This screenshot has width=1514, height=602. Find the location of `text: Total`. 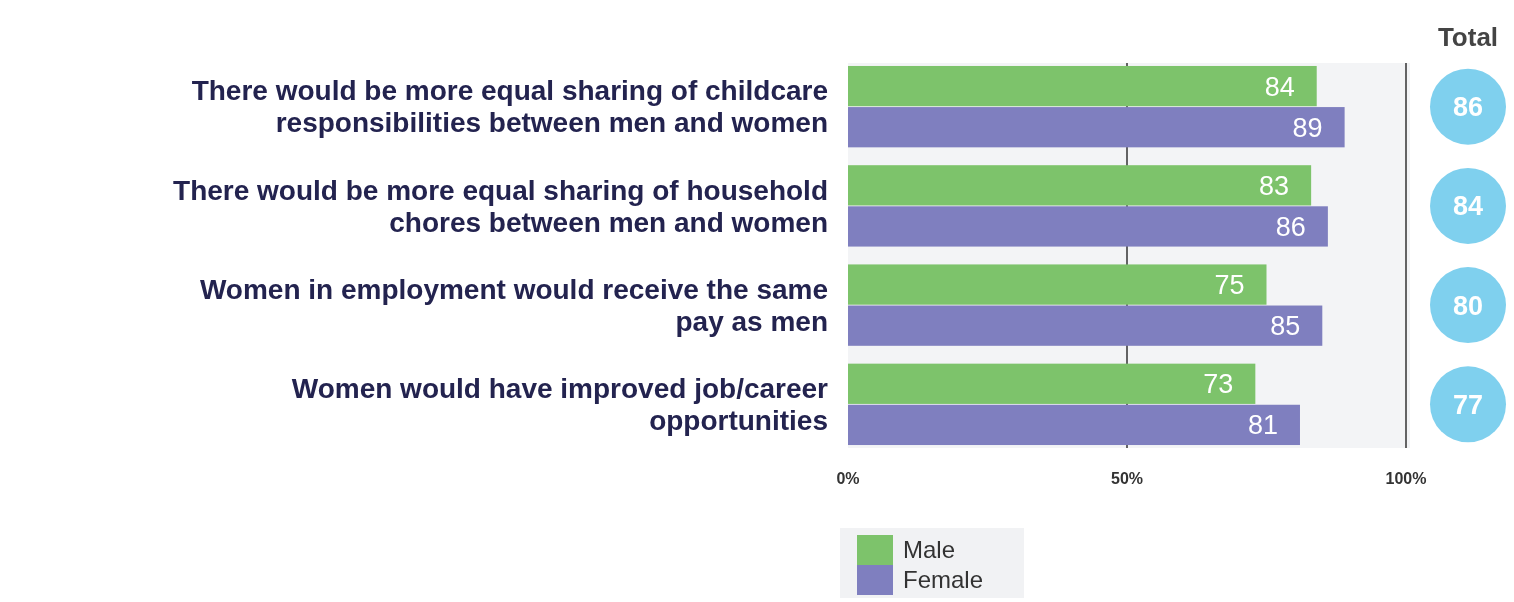

text: Total is located at coordinates (1468, 37).